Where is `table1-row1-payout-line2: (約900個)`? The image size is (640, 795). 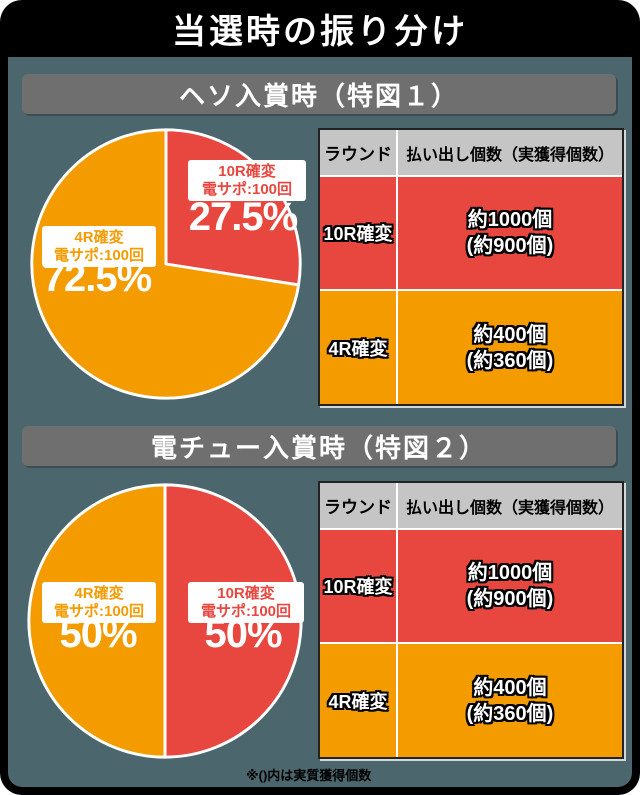 table1-row1-payout-line2: (約900個) is located at coordinates (510, 246).